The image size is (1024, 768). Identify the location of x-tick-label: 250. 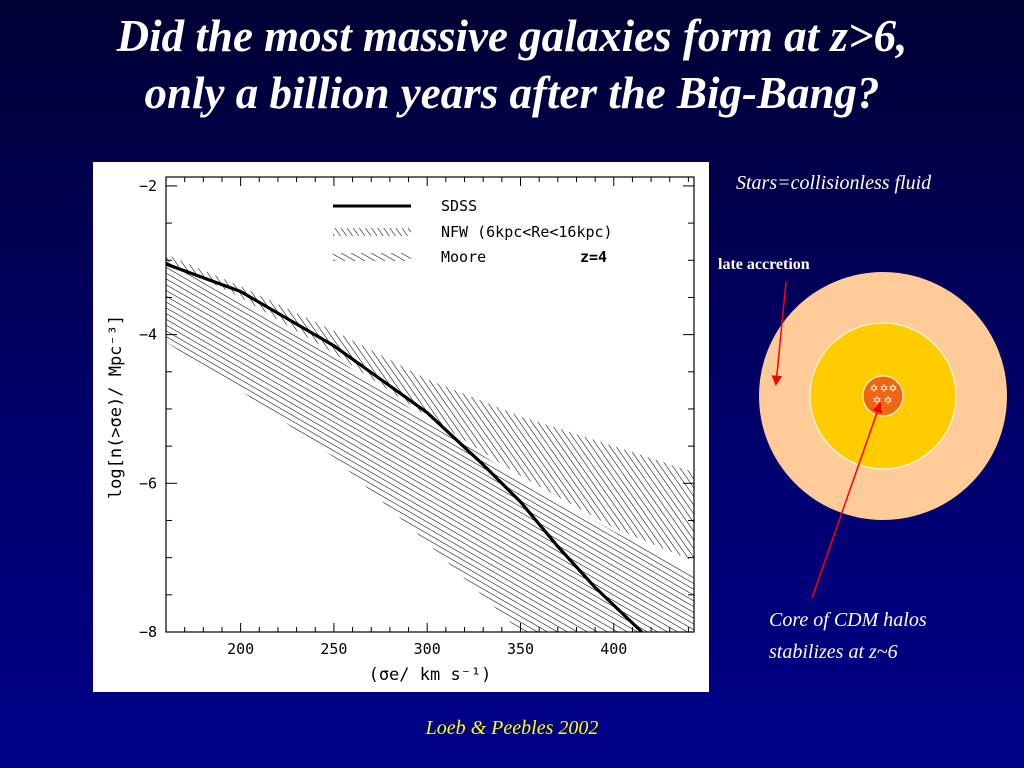
(333, 649).